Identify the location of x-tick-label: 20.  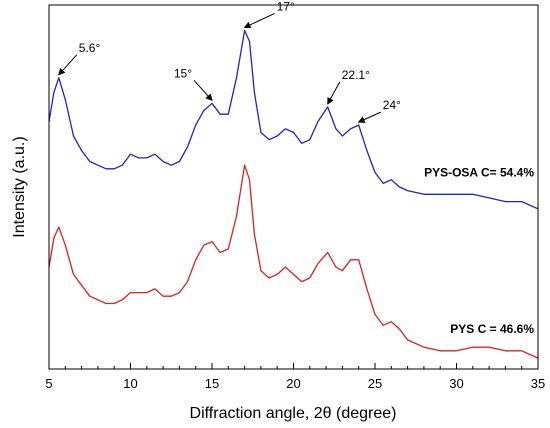
(293, 383).